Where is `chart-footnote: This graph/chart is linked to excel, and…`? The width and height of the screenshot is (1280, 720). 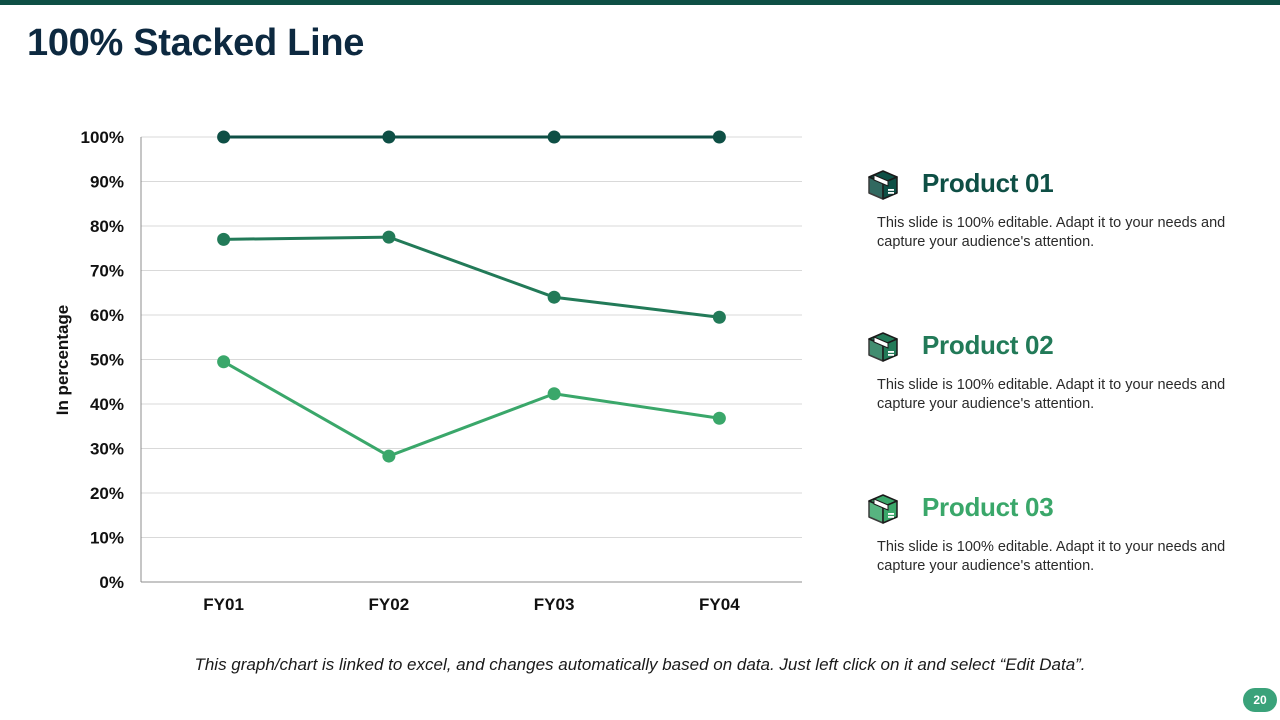
chart-footnote: This graph/chart is linked to excel, and… is located at coordinates (640, 664).